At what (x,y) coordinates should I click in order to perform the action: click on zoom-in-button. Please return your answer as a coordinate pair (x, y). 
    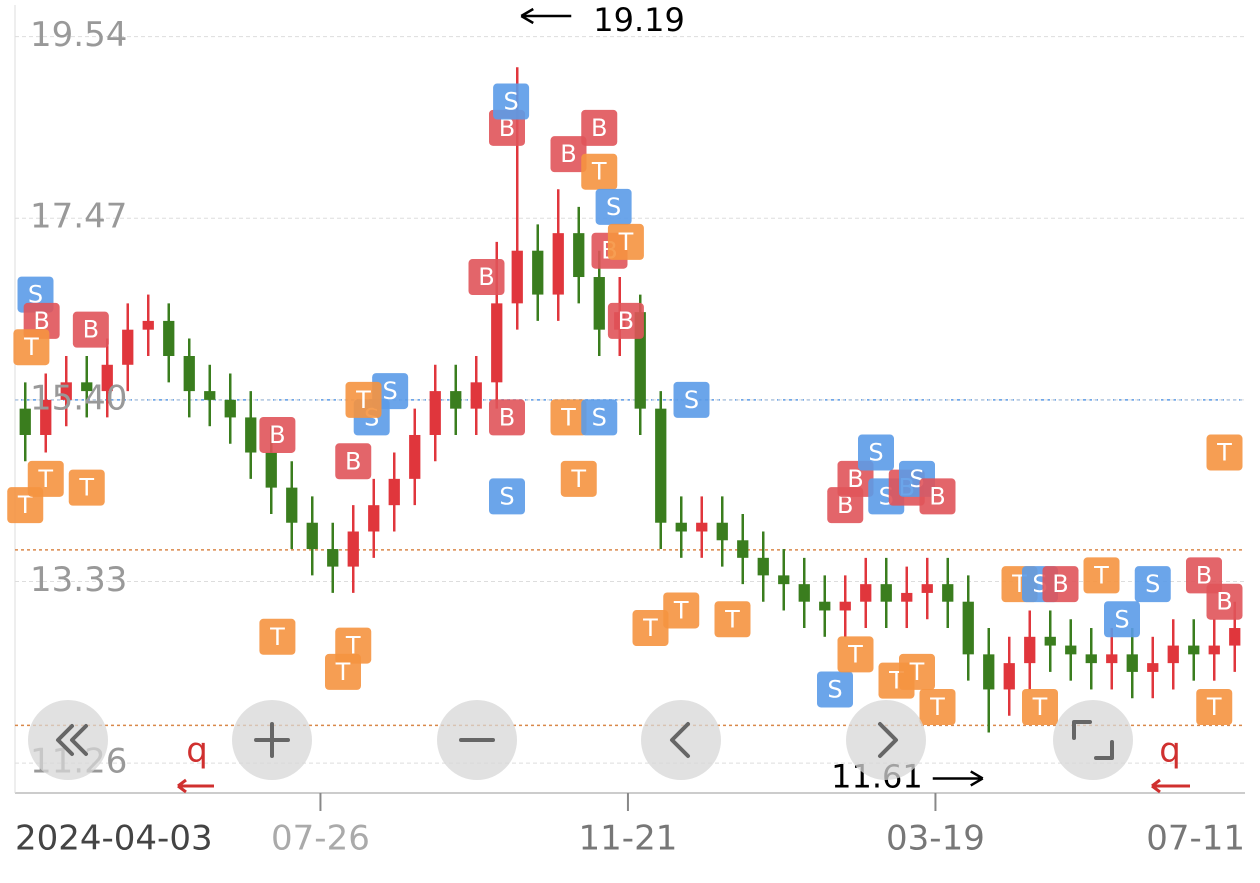
    Looking at the image, I should click on (272, 740).